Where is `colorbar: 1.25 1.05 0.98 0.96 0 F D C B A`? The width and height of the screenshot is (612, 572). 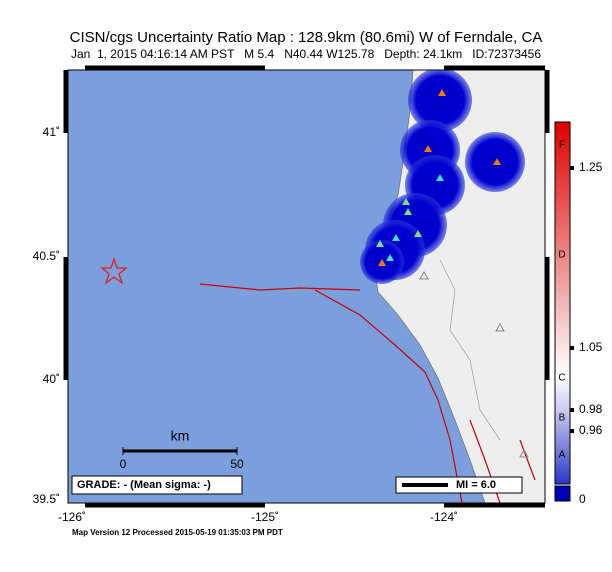 colorbar: 1.25 1.05 0.98 0.96 0 F D C B A is located at coordinates (578, 313).